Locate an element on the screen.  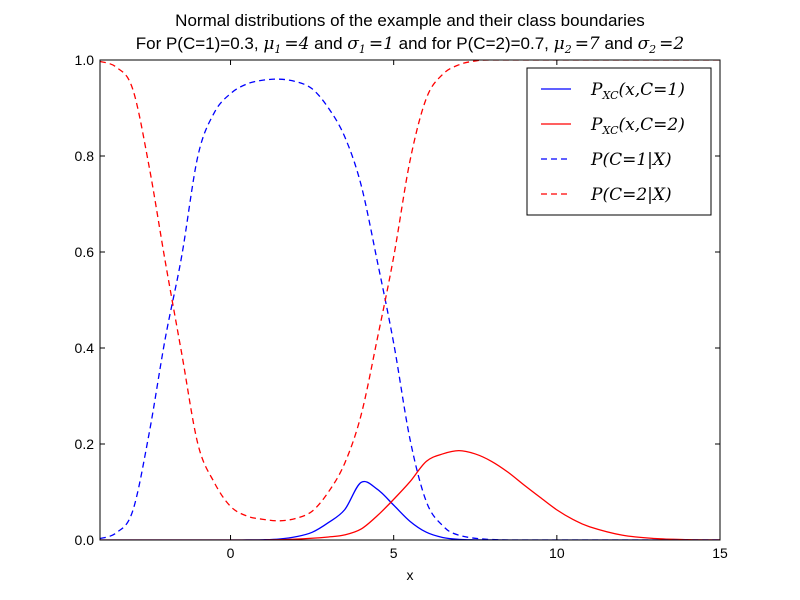
mu1-value: =4 is located at coordinates (296, 44).